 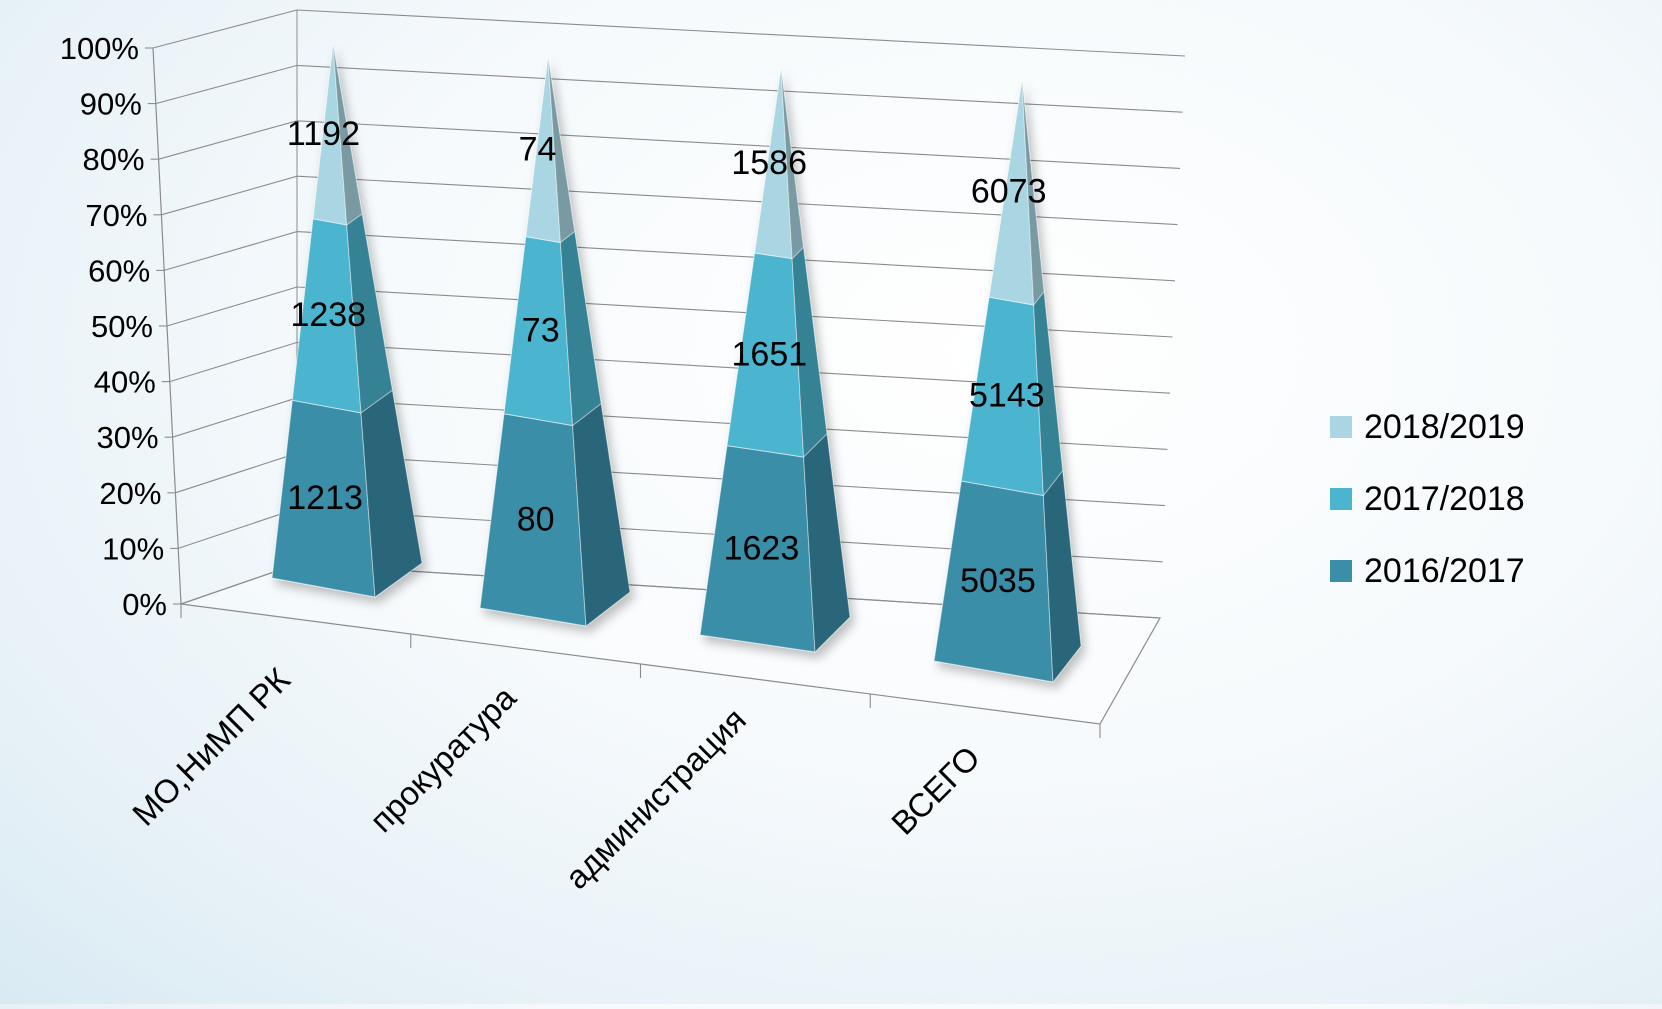 I want to click on category-label: ВСЕГО, so click(x=935, y=790).